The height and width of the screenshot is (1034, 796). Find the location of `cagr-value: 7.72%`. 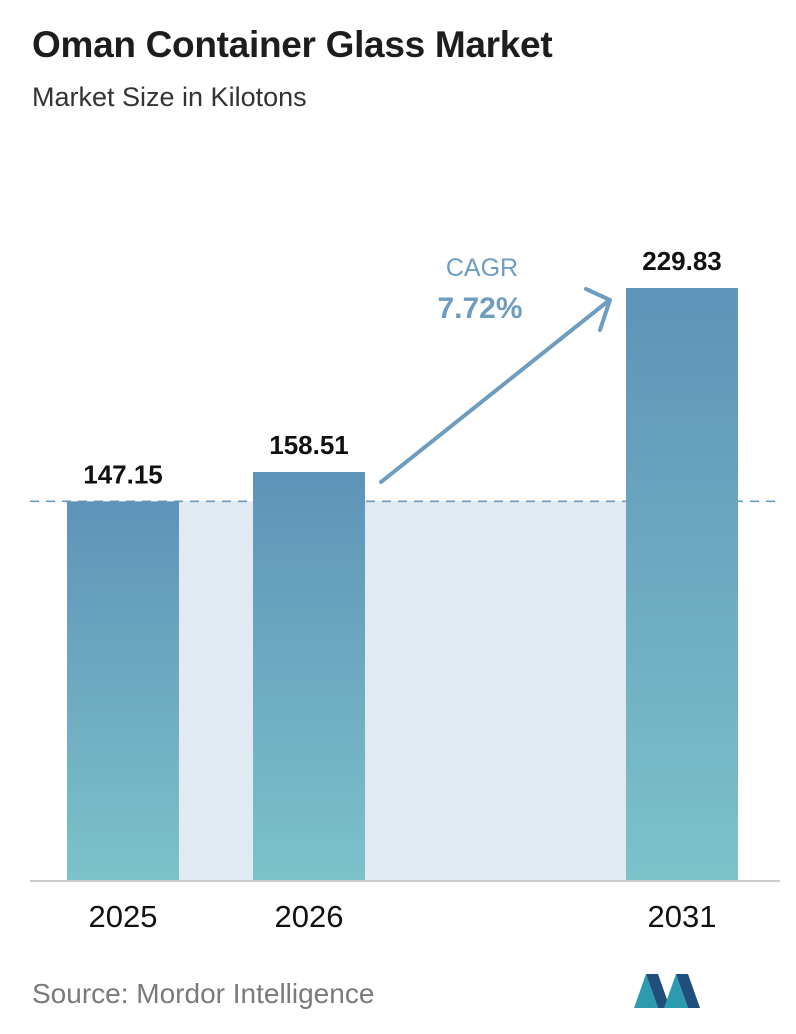

cagr-value: 7.72% is located at coordinates (479, 308).